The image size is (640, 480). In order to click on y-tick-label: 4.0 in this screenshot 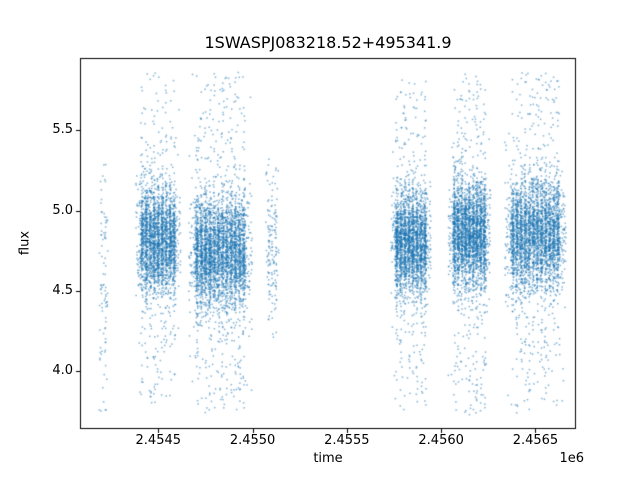, I will do `click(62, 371)`.